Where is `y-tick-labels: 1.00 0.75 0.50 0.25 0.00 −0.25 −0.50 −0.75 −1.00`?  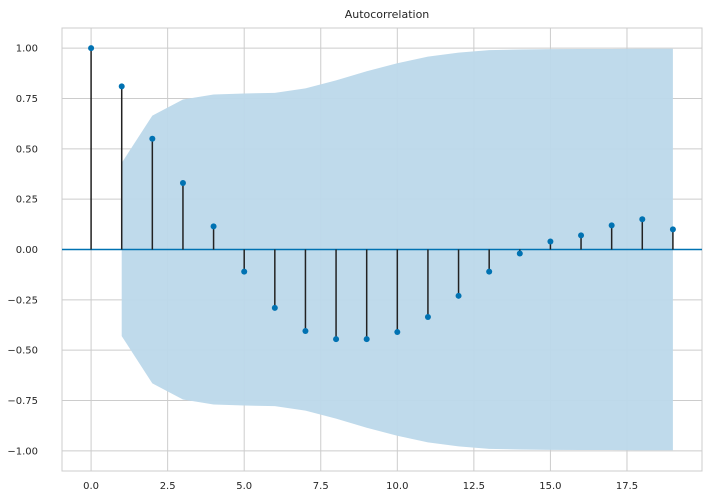 y-tick-labels: 1.00 0.75 0.50 0.25 0.00 −0.25 −0.50 −0.75 −1.00 is located at coordinates (22, 251).